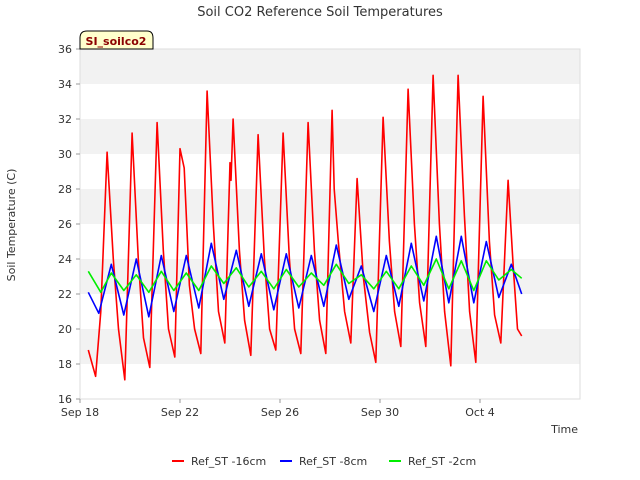 The width and height of the screenshot is (640, 480). I want to click on x-axis: Sep 18 Sep 22 Sep 26 Sep 30 Oct 4, so click(278, 409).